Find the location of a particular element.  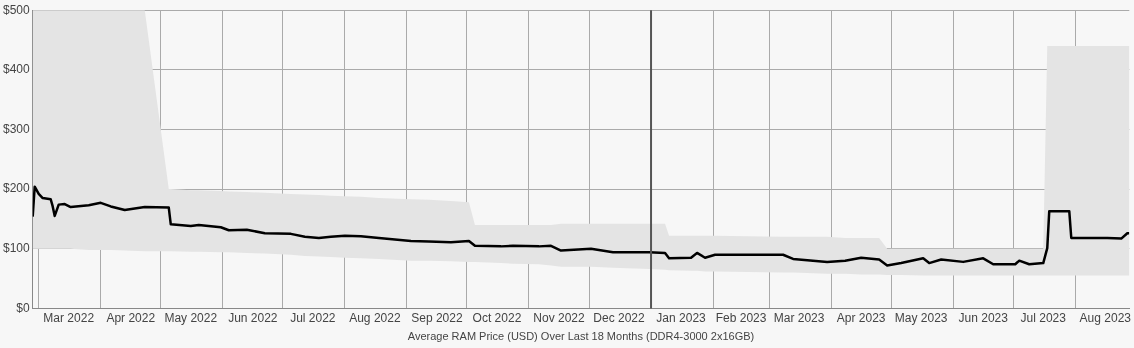

x-tick-label: Nov 2022 is located at coordinates (559, 317).